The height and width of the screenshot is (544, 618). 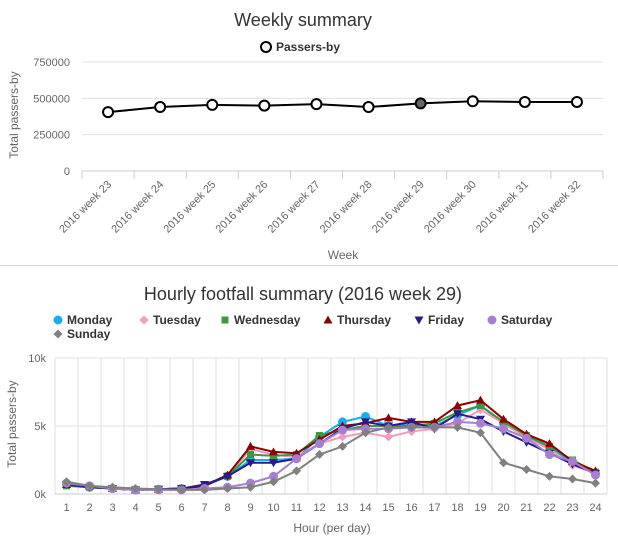 What do you see at coordinates (296, 508) in the screenshot?
I see `x-tick-label: 11` at bounding box center [296, 508].